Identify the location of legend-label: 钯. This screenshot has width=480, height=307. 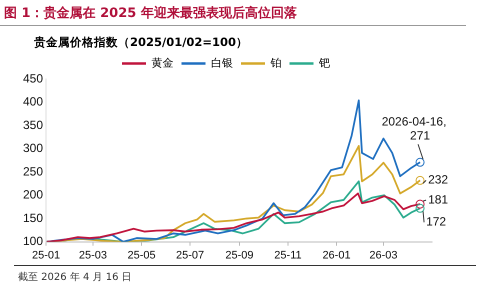
(324, 64).